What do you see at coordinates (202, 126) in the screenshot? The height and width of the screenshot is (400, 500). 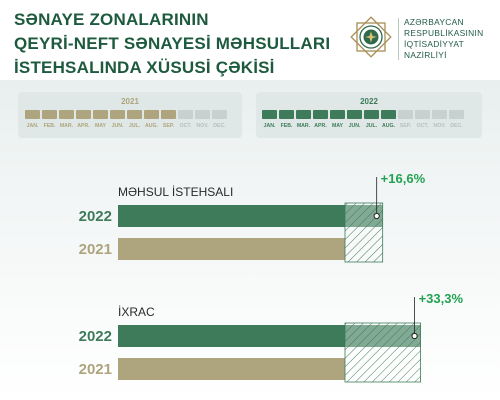 I see `month-label-2021-11: NOV.` at bounding box center [202, 126].